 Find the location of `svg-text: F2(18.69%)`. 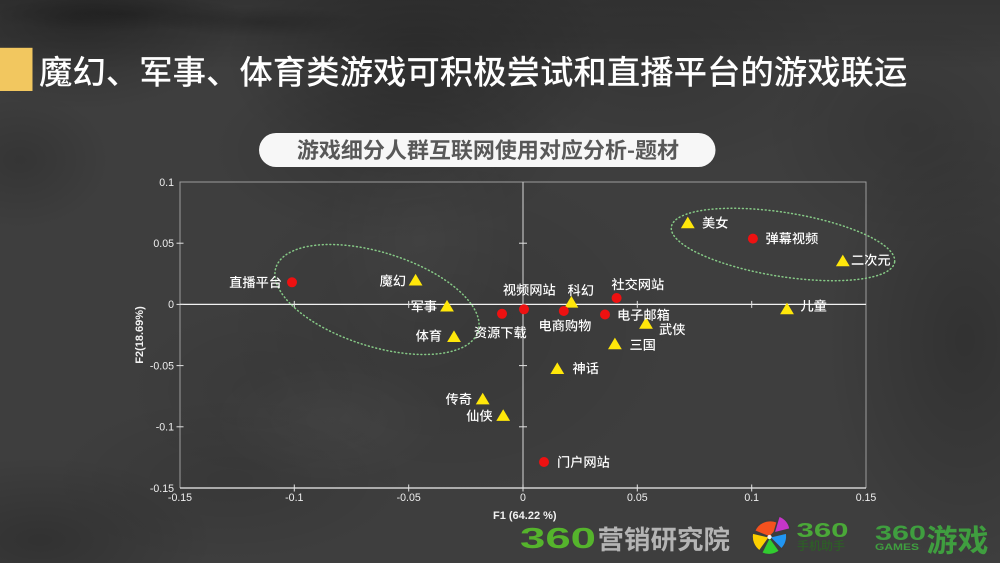

svg-text: F2(18.69%) is located at coordinates (140, 335).